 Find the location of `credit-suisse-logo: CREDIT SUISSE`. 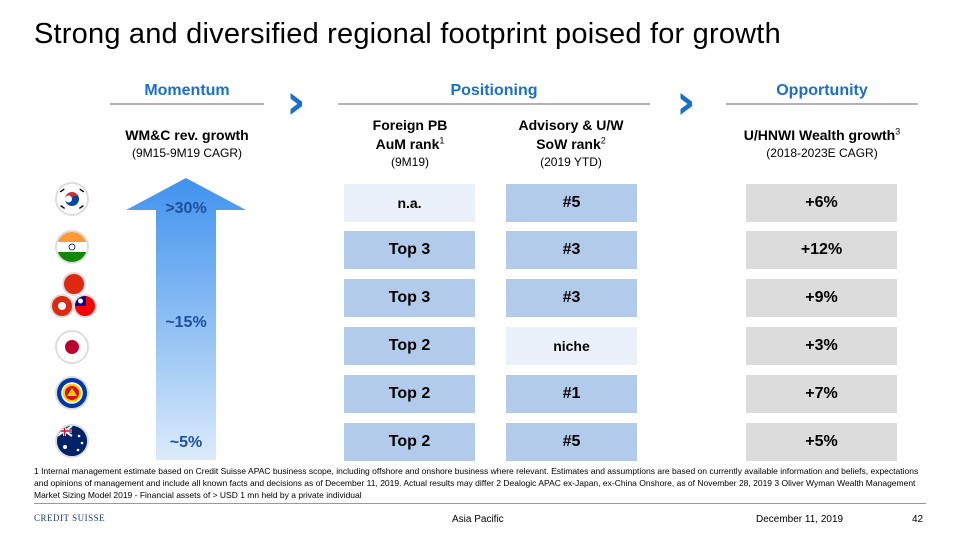

credit-suisse-logo: CREDIT SUISSE is located at coordinates (70, 518).